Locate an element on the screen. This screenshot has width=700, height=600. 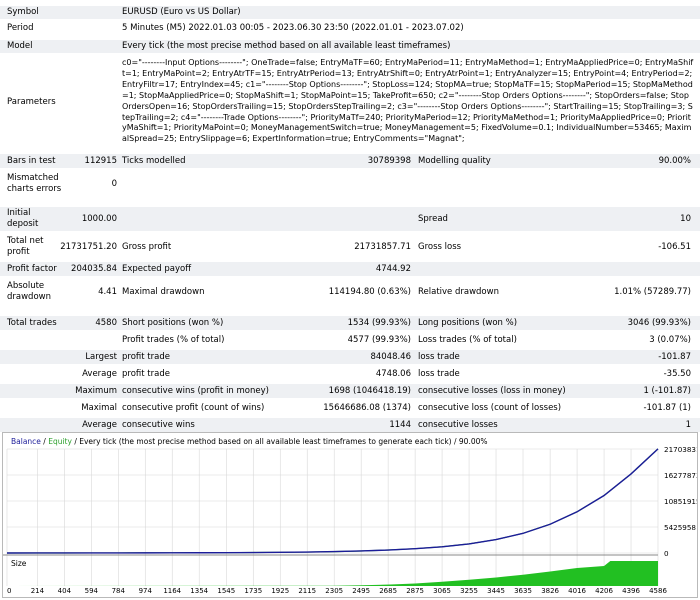
gross-profit-value: 21731857.71 is located at coordinates (382, 247).